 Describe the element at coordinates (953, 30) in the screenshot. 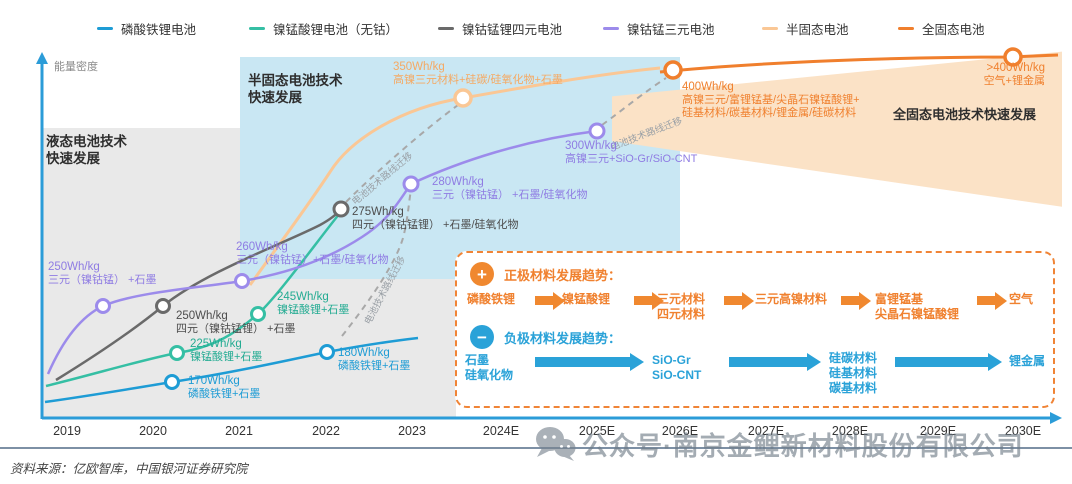

I see `legend-label: 全固态电池` at that location.